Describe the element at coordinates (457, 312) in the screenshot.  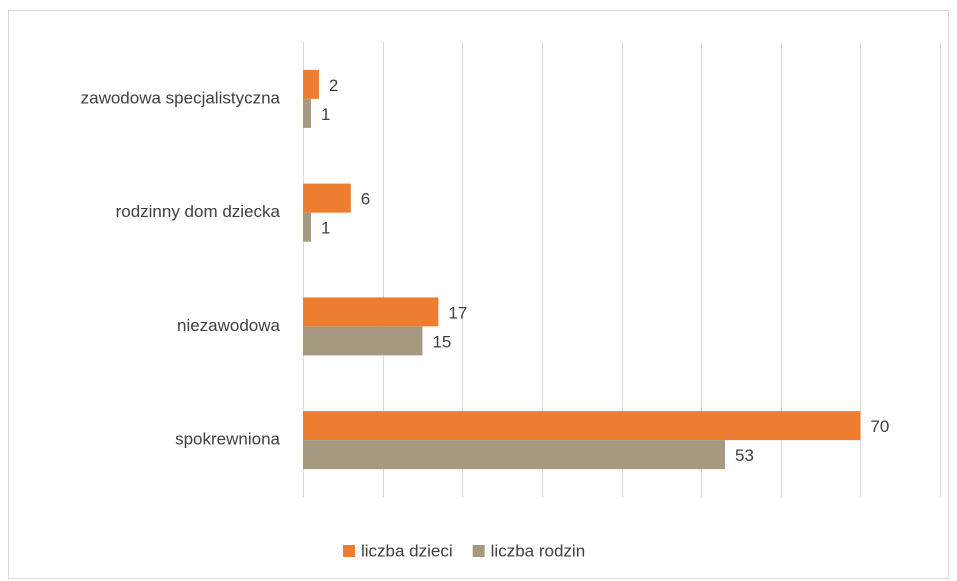
I see `data-label: 17` at that location.